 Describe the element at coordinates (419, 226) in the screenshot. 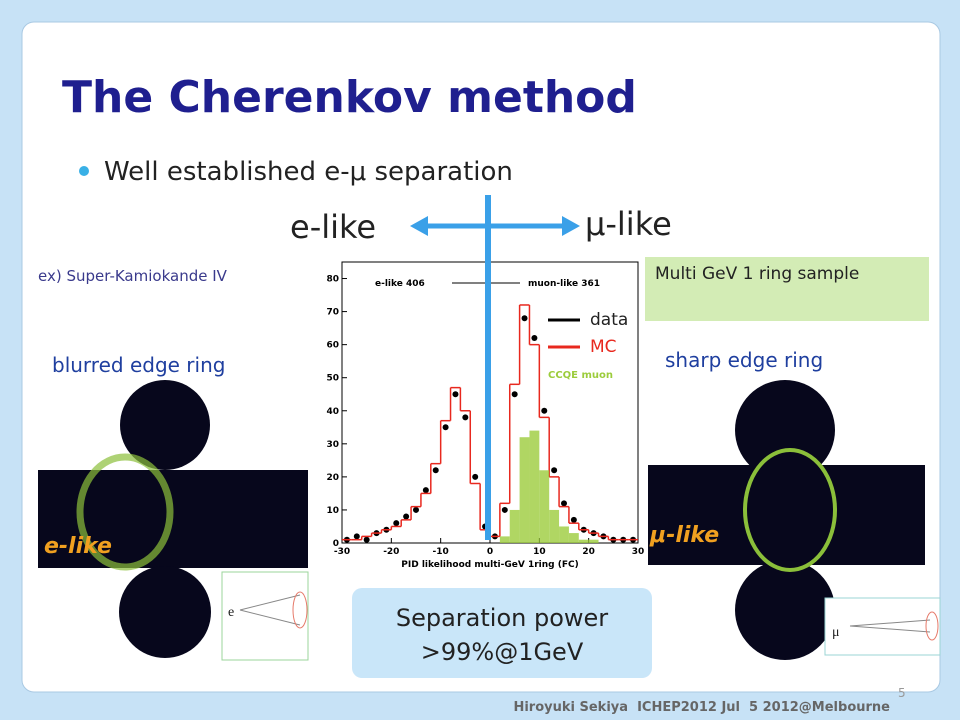

I see `arrow-head-left` at that location.